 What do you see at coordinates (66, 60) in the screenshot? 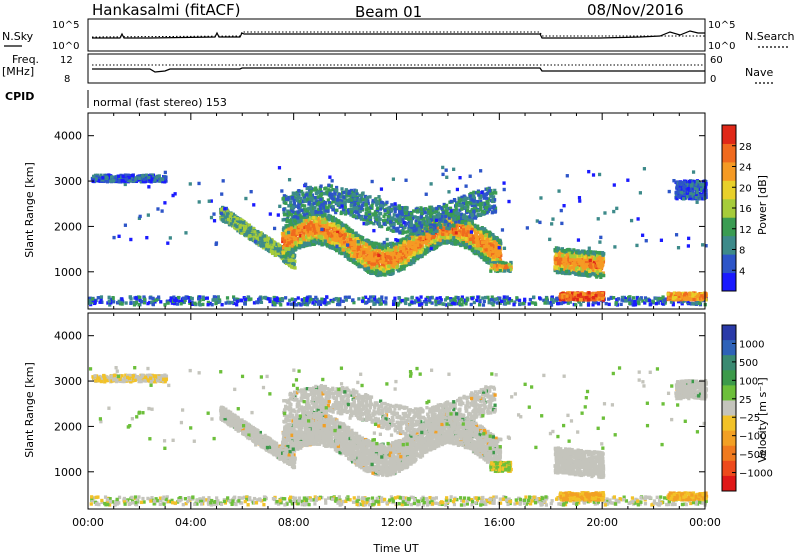
I see `freq-tick-top: 12` at bounding box center [66, 60].